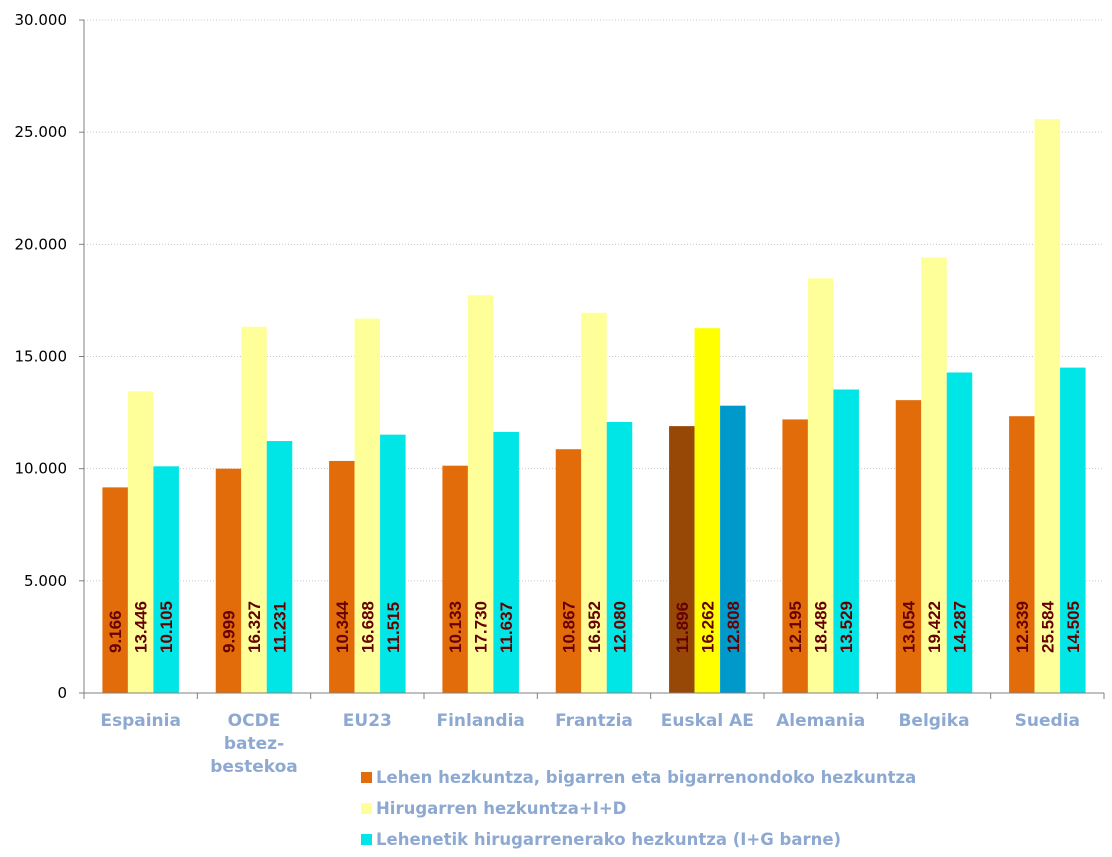 The image size is (1112, 857). What do you see at coordinates (140, 721) in the screenshot?
I see `x-category-label: Espainia` at bounding box center [140, 721].